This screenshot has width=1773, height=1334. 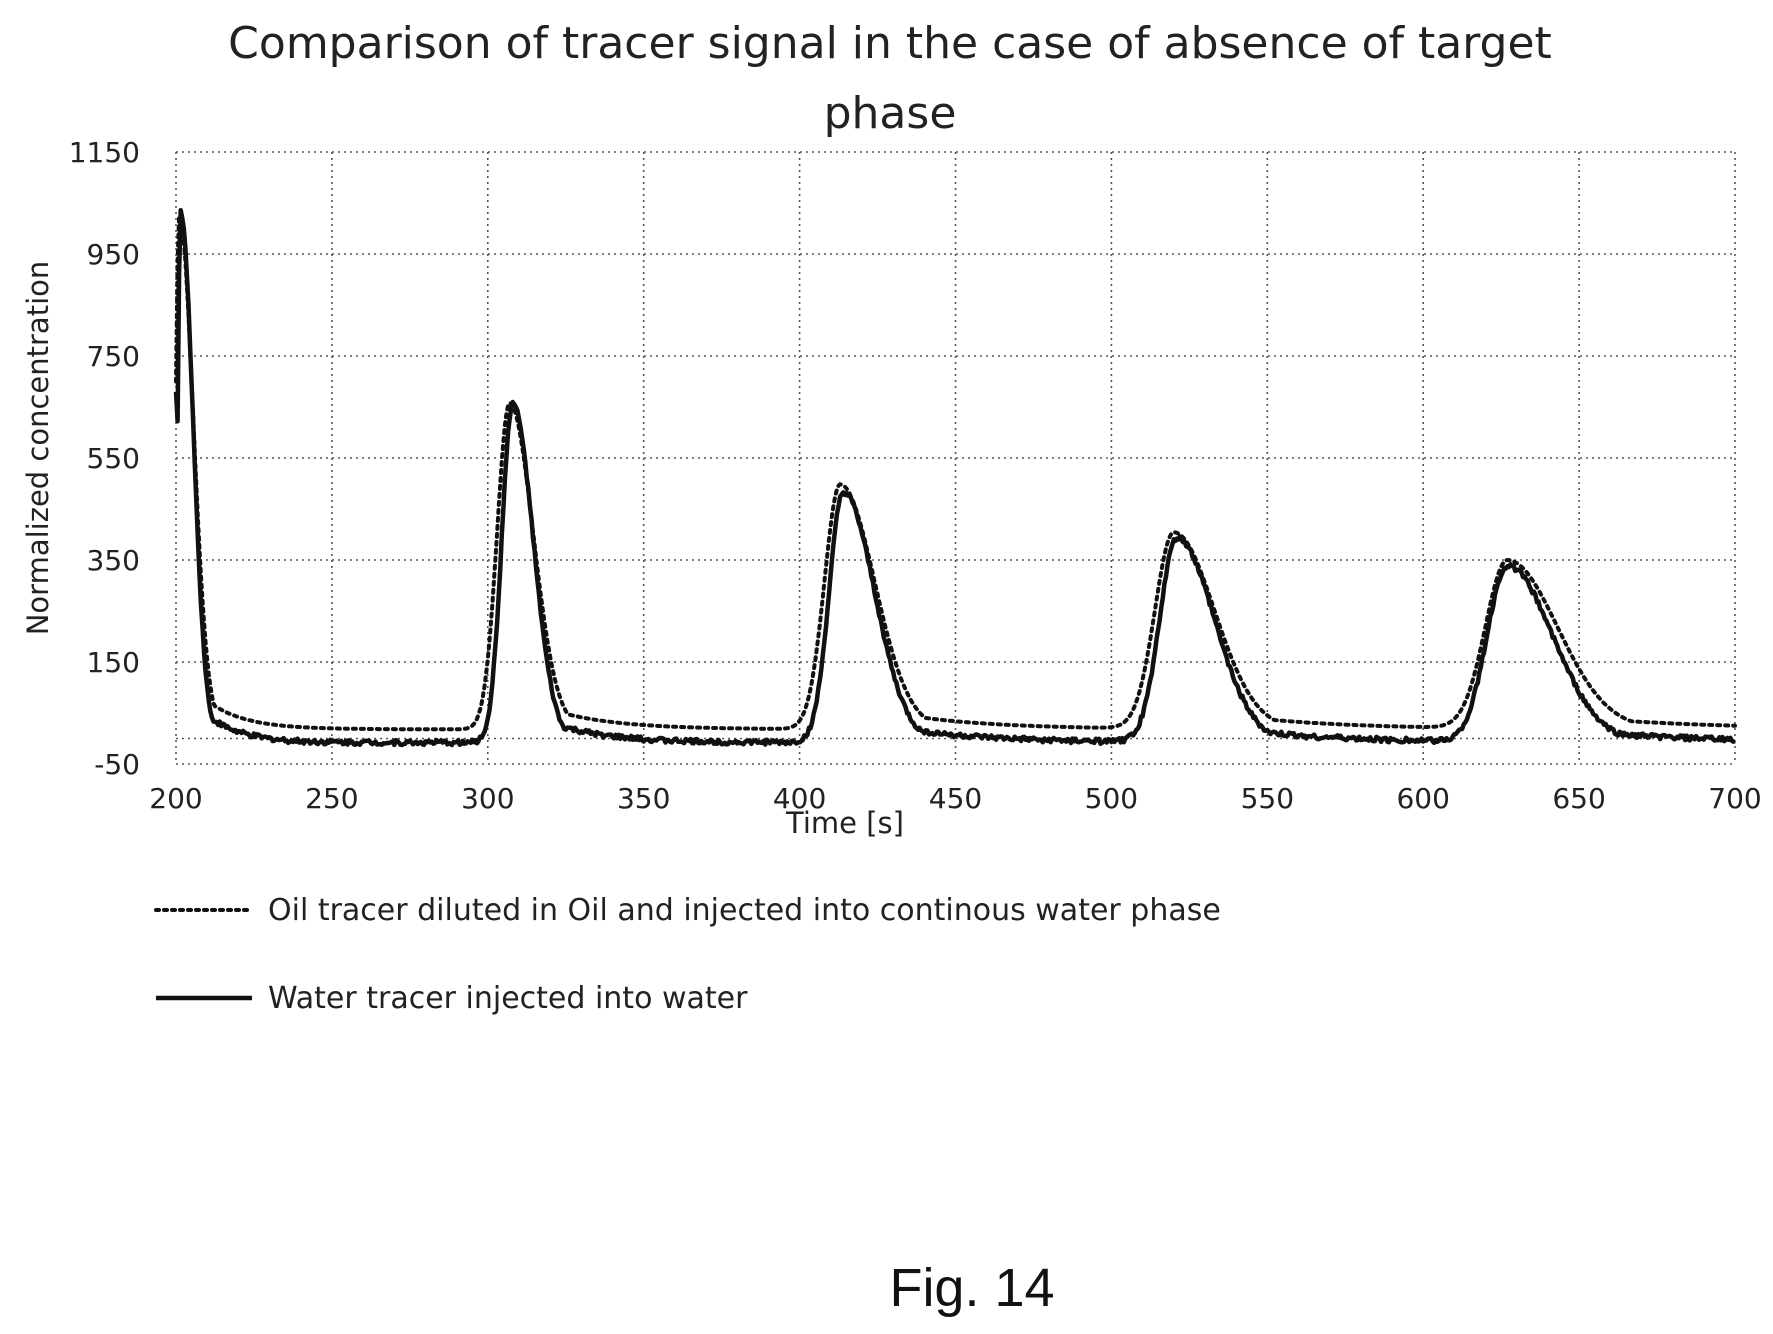 What do you see at coordinates (643, 798) in the screenshot?
I see `x-tick-label: 350` at bounding box center [643, 798].